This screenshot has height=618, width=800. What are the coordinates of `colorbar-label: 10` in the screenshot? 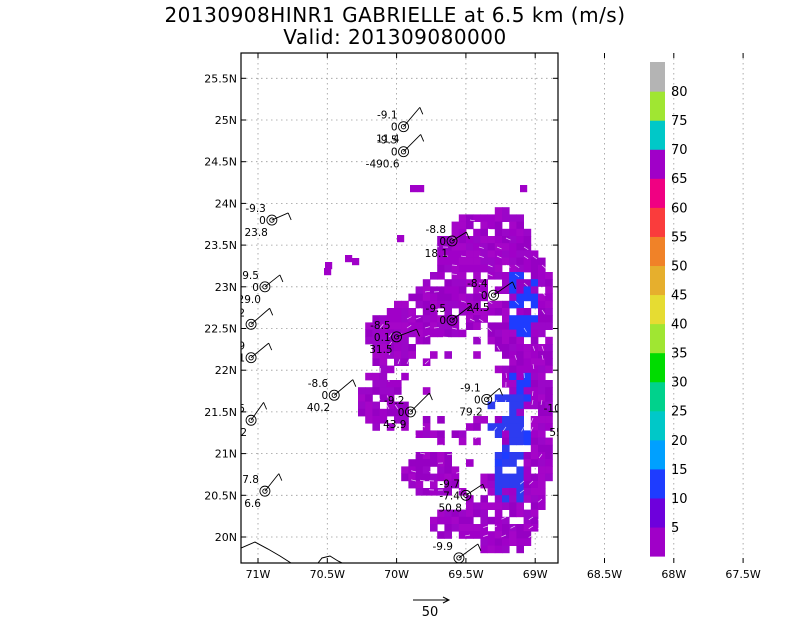 It's located at (679, 499).